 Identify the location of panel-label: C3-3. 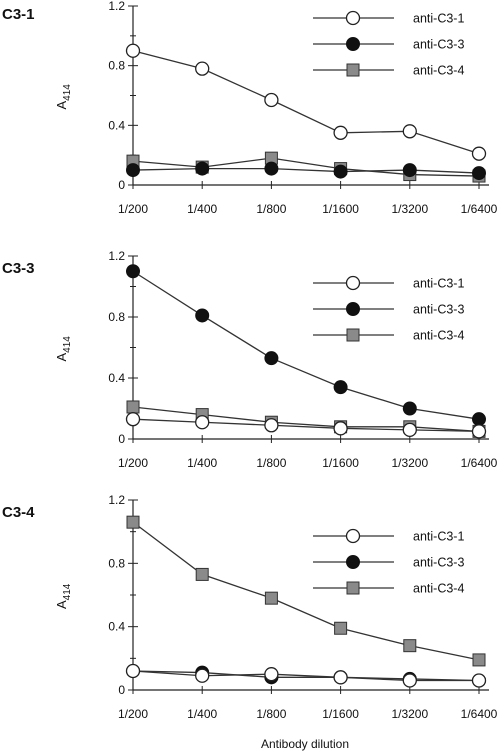
(18, 268).